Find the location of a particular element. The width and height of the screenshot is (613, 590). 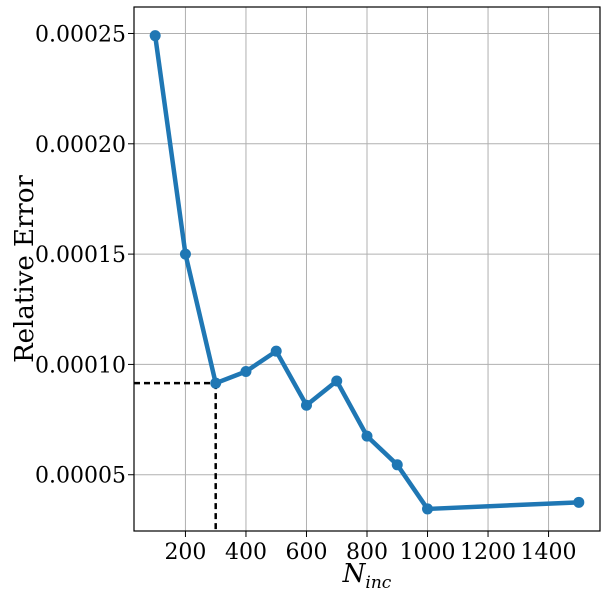

y-axis-label: Relative Error is located at coordinates (25, 269).